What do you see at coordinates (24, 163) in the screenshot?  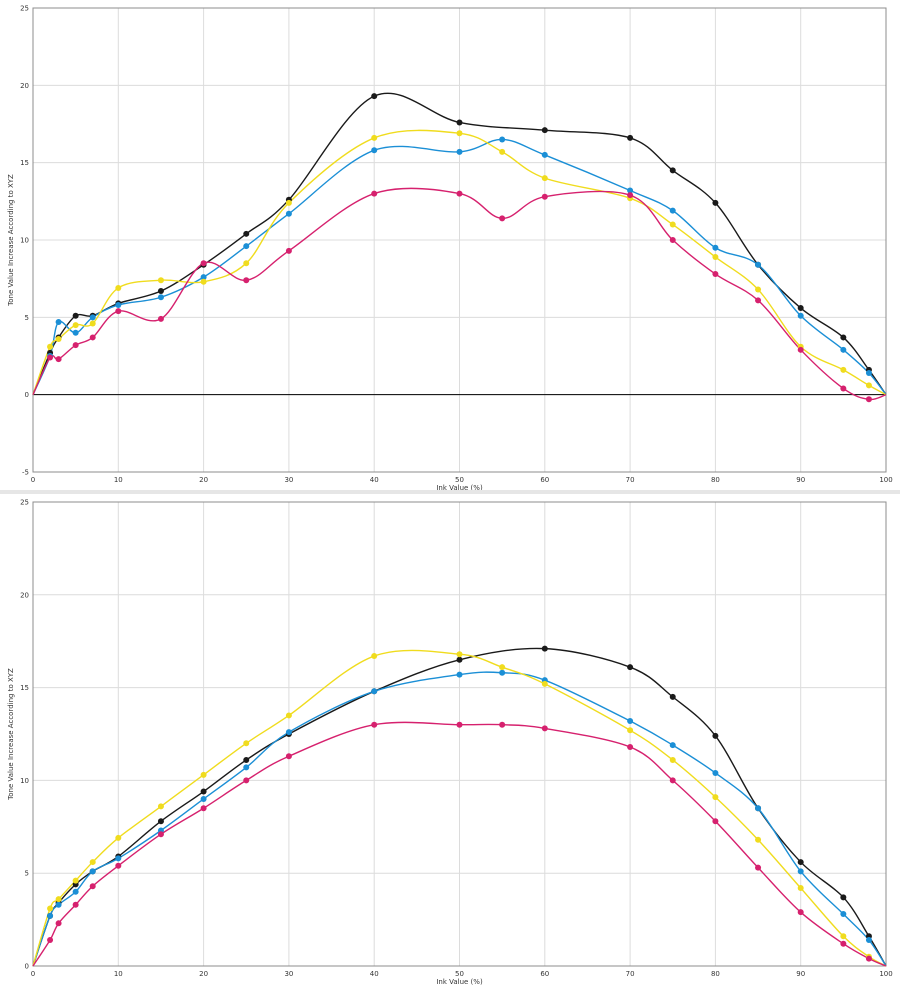 I see `y-tick-label: 15` at bounding box center [24, 163].